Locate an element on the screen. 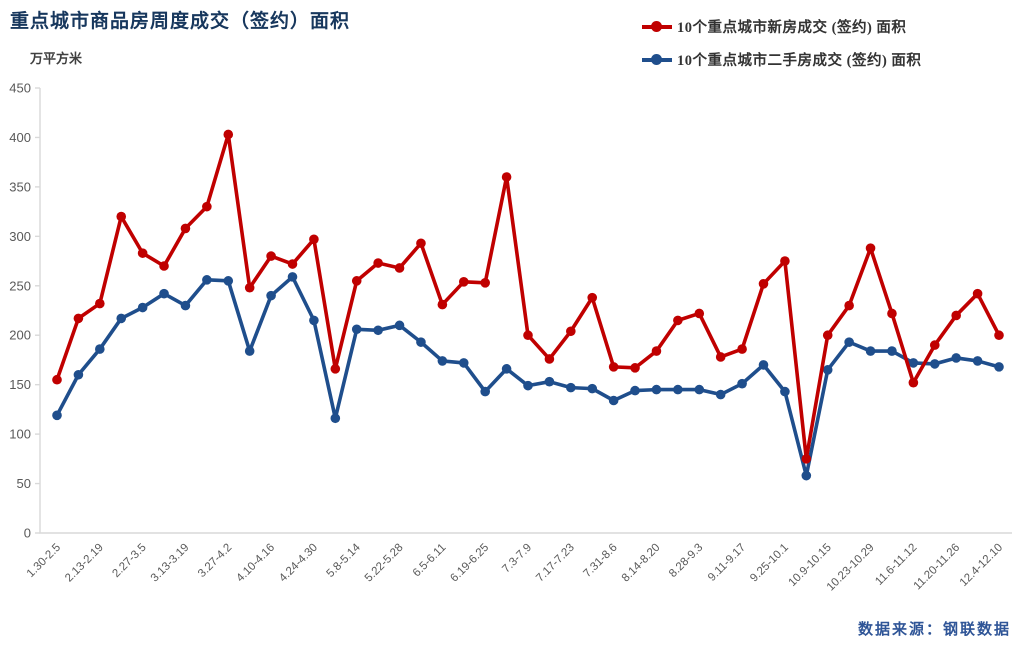  y-axis-label: 250 is located at coordinates (20, 285).